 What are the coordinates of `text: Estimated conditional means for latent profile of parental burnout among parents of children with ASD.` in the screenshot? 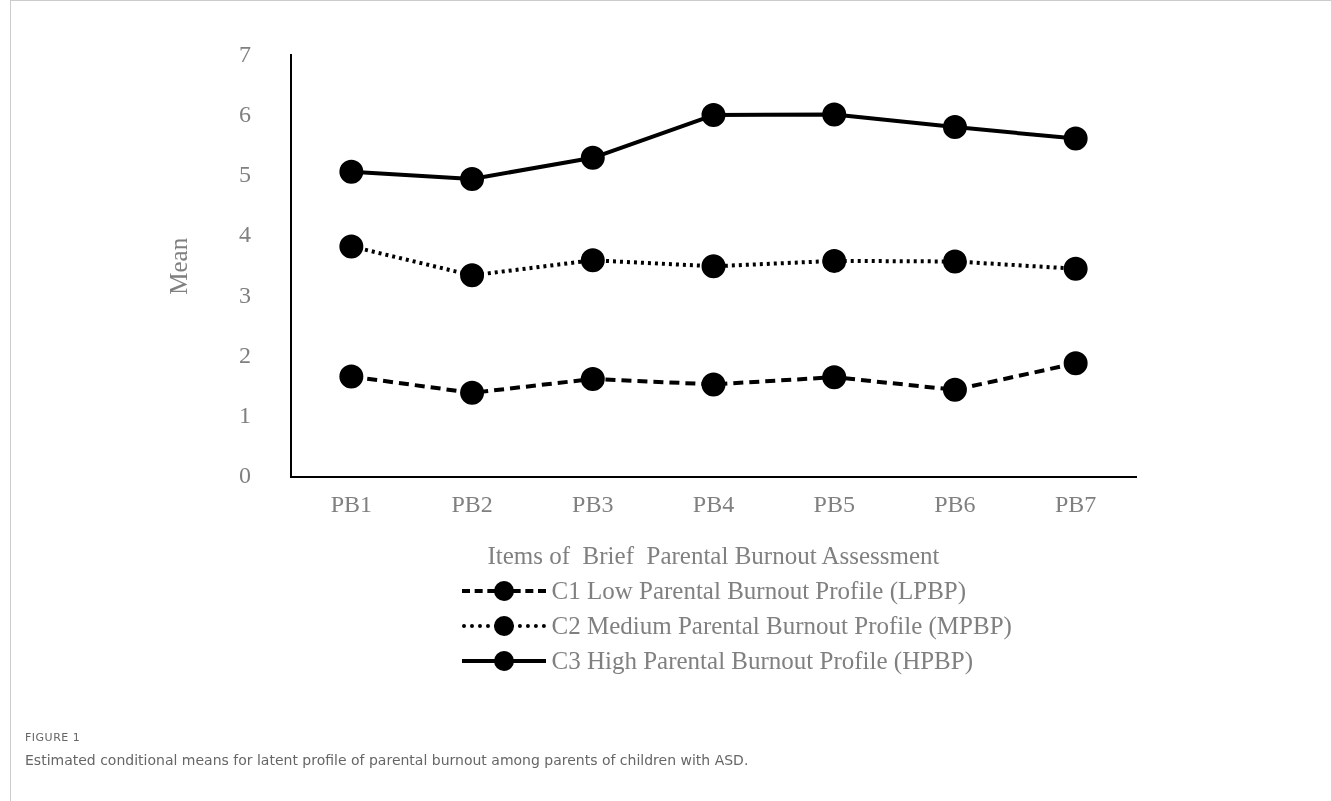 It's located at (387, 760).